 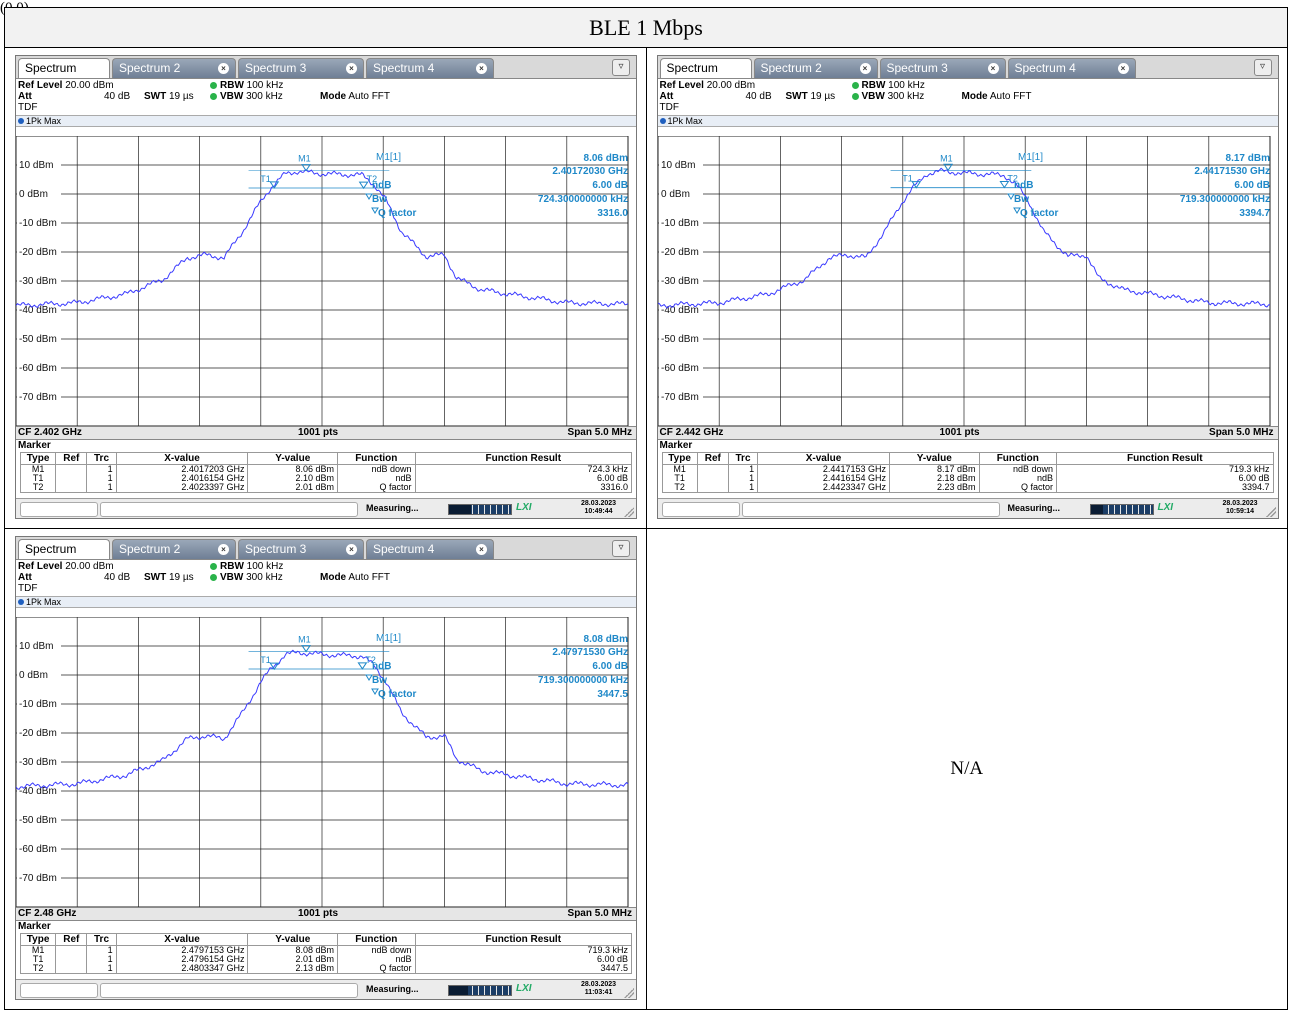 What do you see at coordinates (680, 310) in the screenshot?
I see `y-tick-label: -40 dBm` at bounding box center [680, 310].